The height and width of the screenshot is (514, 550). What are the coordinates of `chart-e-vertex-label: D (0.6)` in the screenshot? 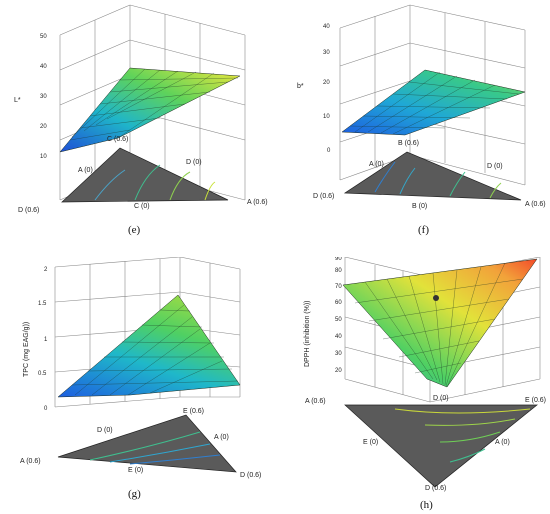 It's located at (28, 210).